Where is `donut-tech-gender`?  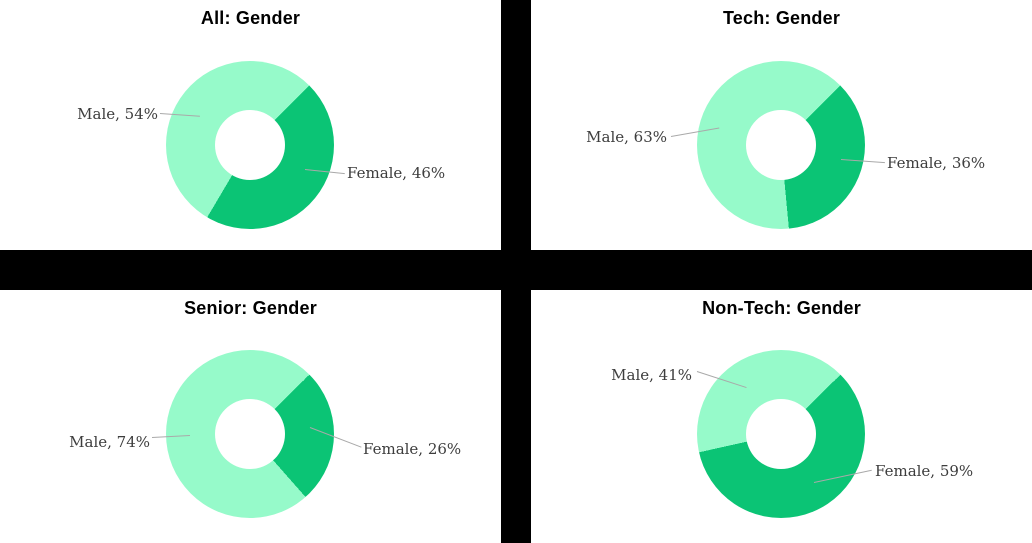
donut-tech-gender is located at coordinates (781, 145).